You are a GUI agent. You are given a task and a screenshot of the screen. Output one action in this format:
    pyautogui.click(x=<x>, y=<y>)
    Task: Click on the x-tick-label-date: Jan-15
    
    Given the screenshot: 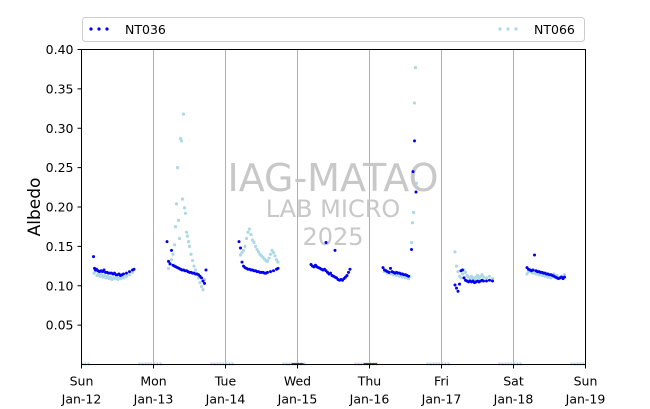 What is the action you would take?
    pyautogui.click(x=297, y=399)
    